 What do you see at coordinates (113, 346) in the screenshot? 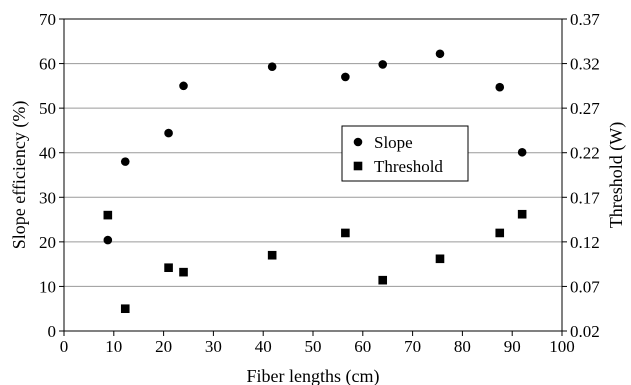
I see `x-tick-label: 10` at bounding box center [113, 346].